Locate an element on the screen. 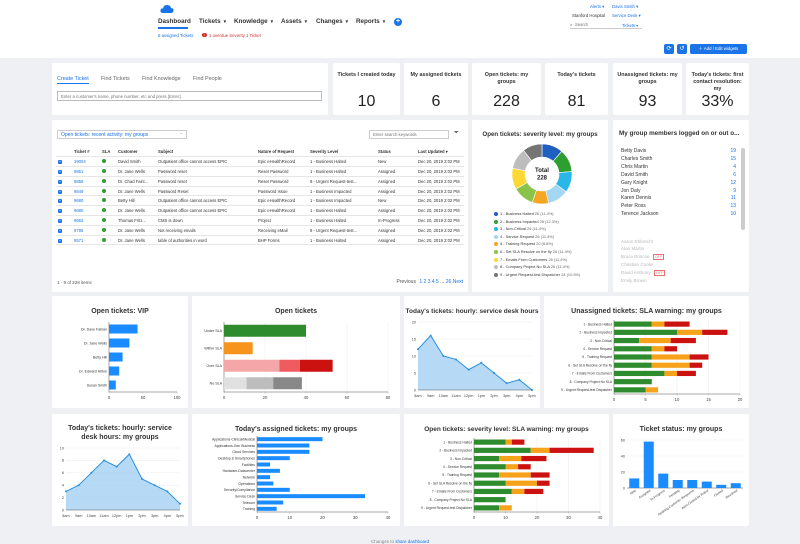 Image resolution: width=800 pixels, height=544 pixels. customer-search-input is located at coordinates (189, 96).